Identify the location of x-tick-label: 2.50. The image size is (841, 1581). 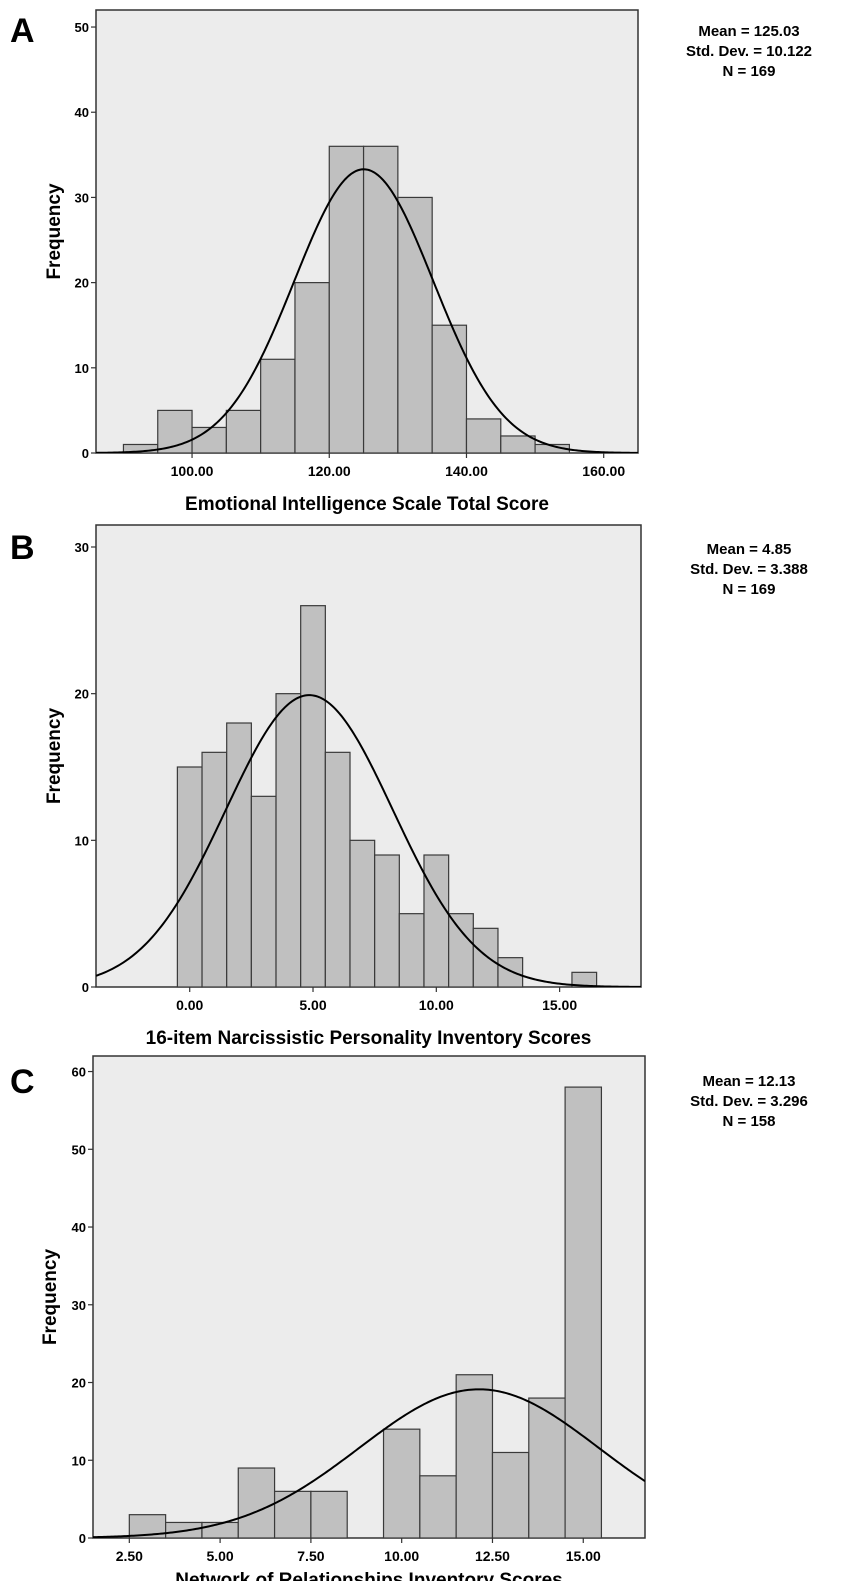
(129, 1556).